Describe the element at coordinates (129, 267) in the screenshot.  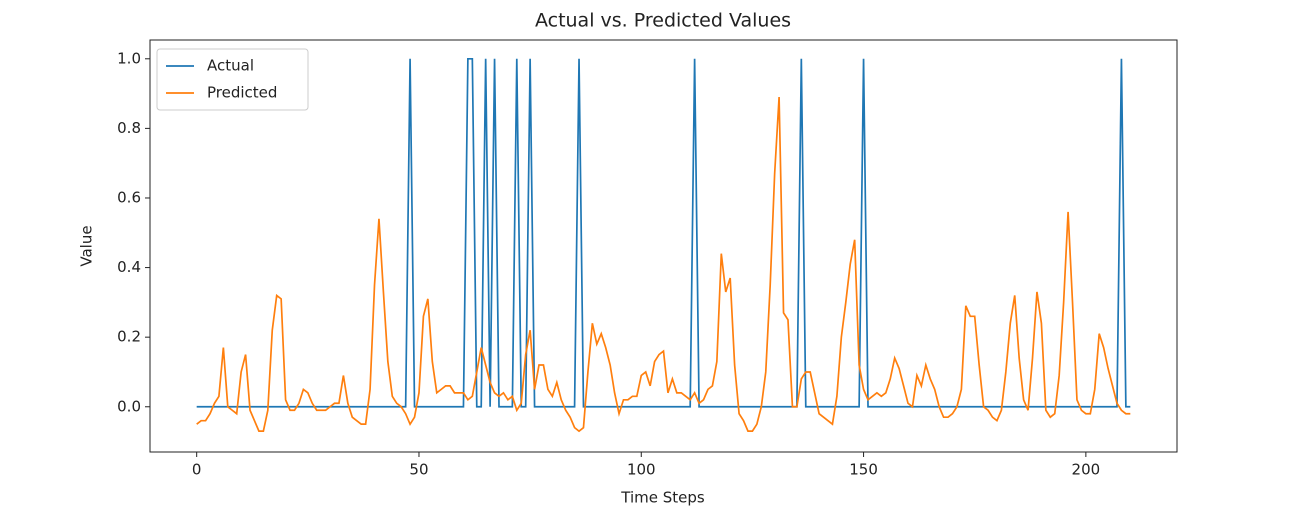
I see `y-tick-label: 0.4` at that location.